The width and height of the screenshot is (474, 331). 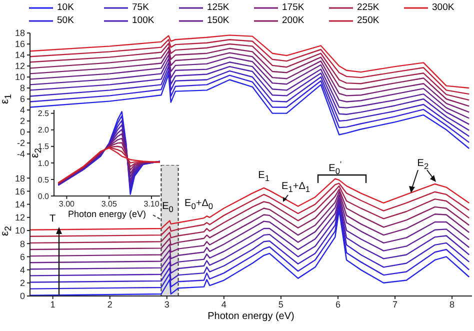 What do you see at coordinates (20, 154) in the screenshot?
I see `y-tick-label: -4` at bounding box center [20, 154].